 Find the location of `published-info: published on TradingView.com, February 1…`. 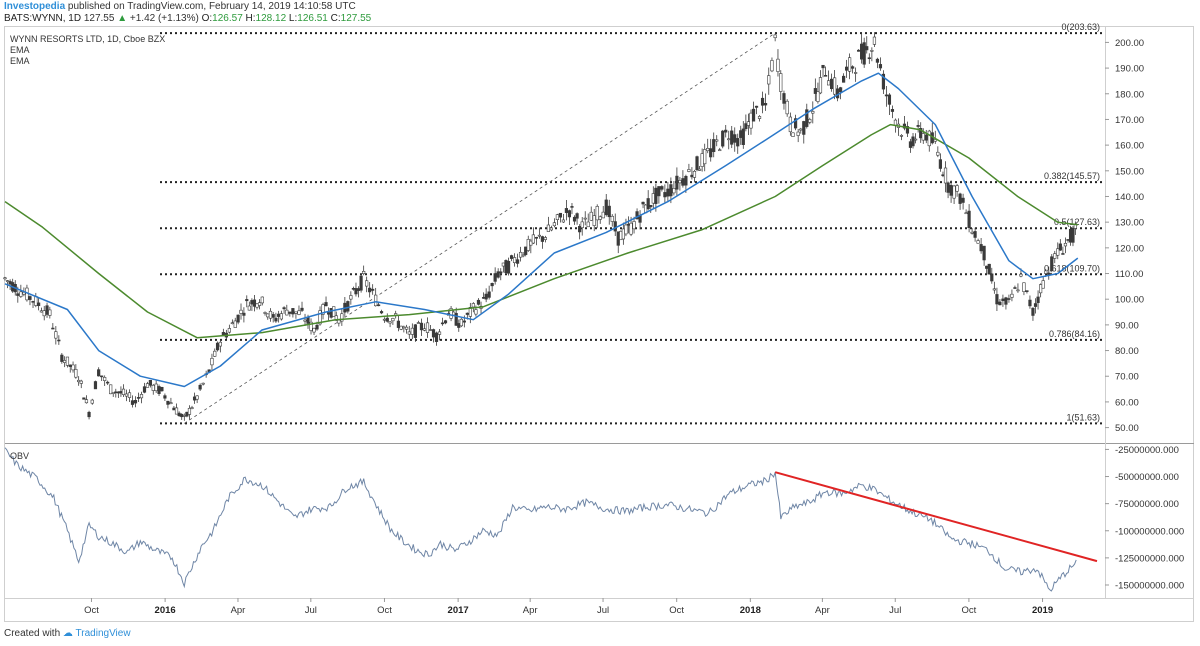

published-info: published on TradingView.com, February 1… is located at coordinates (211, 6).